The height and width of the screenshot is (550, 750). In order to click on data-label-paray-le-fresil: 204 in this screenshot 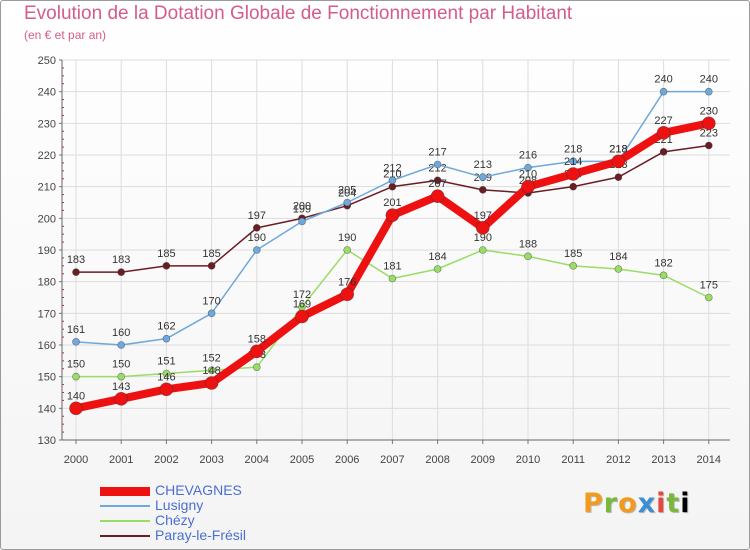, I will do `click(347, 194)`.